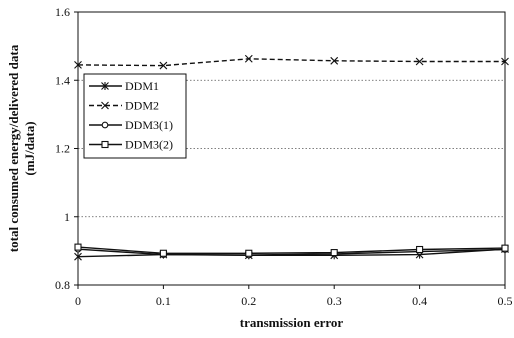  What do you see at coordinates (124, 86) in the screenshot?
I see `legend-item: DDM1` at bounding box center [124, 86].